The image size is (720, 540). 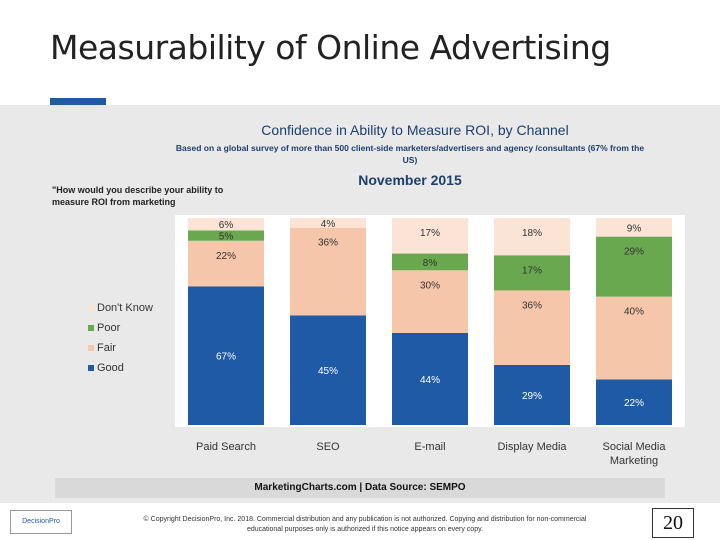 I want to click on chart-date: November 2015, so click(x=410, y=180).